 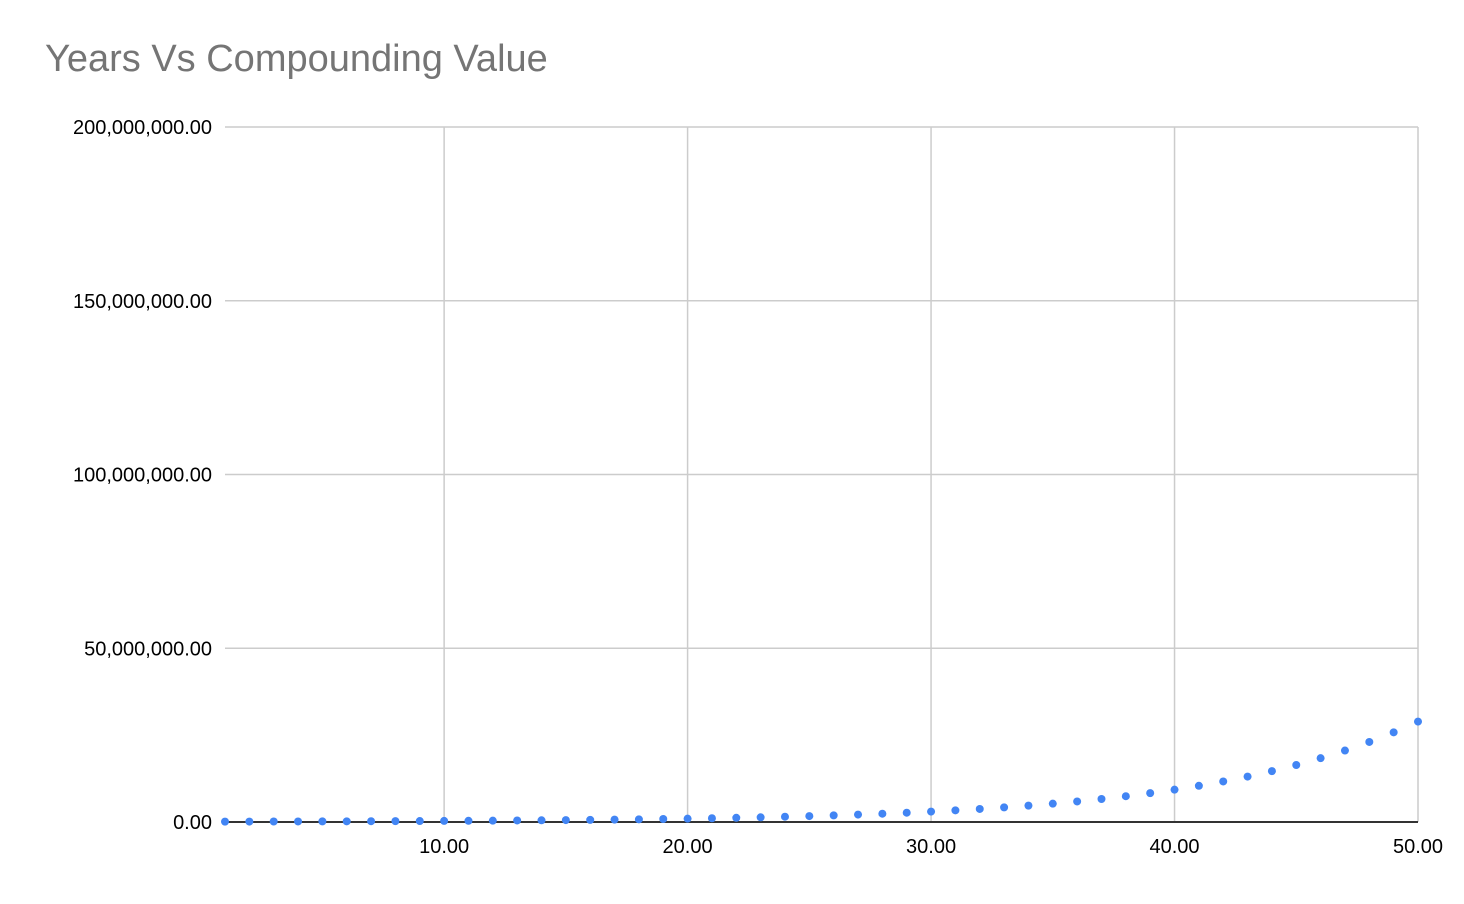 I want to click on x-tick-label: 30.00, so click(x=931, y=847).